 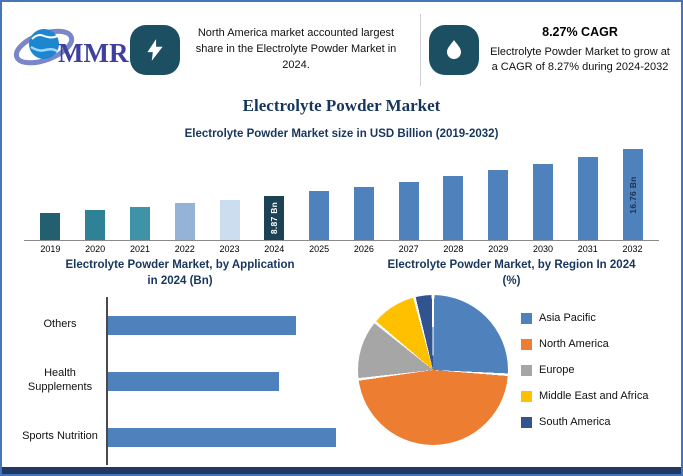 I want to click on x-tick-2022: 2022, so click(x=184, y=249).